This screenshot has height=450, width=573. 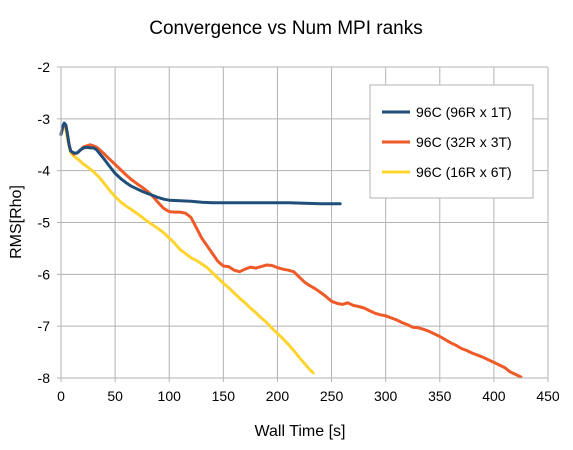 I want to click on x-axis-ticks: 0 50 100 150 200 250 300 350 400 450, so click(x=308, y=391).